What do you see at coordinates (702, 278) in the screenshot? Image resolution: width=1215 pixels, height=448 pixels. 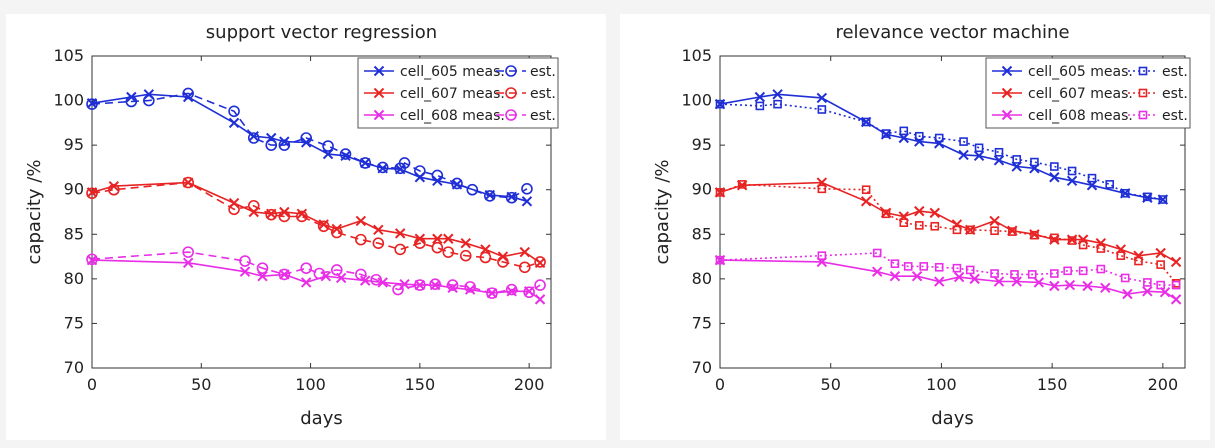 I see `y-tick-label: 80` at bounding box center [702, 278].